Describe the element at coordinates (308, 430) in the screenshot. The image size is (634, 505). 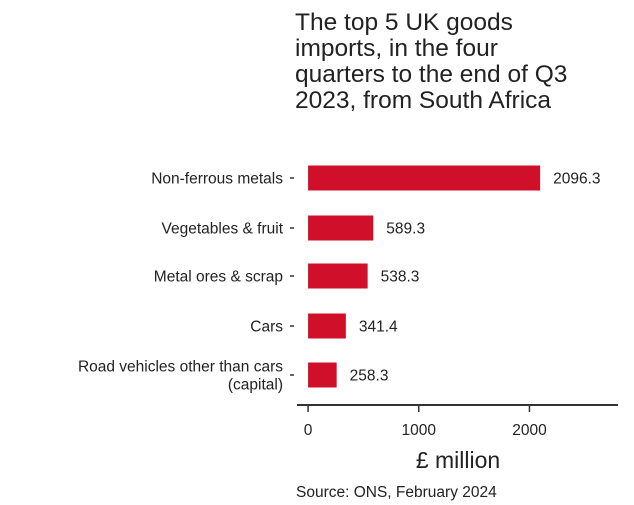
I see `x-tick-label: 0` at that location.